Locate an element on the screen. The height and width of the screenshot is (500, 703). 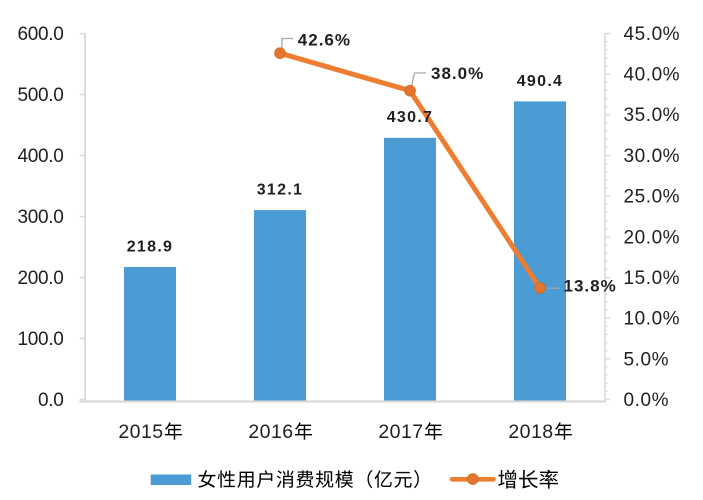
svg-text: 490.4 is located at coordinates (540, 81).